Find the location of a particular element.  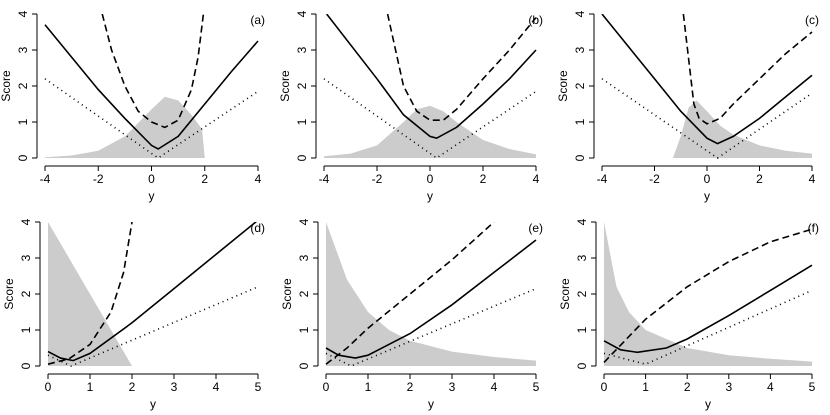

panel-label: (d) is located at coordinates (257, 228).